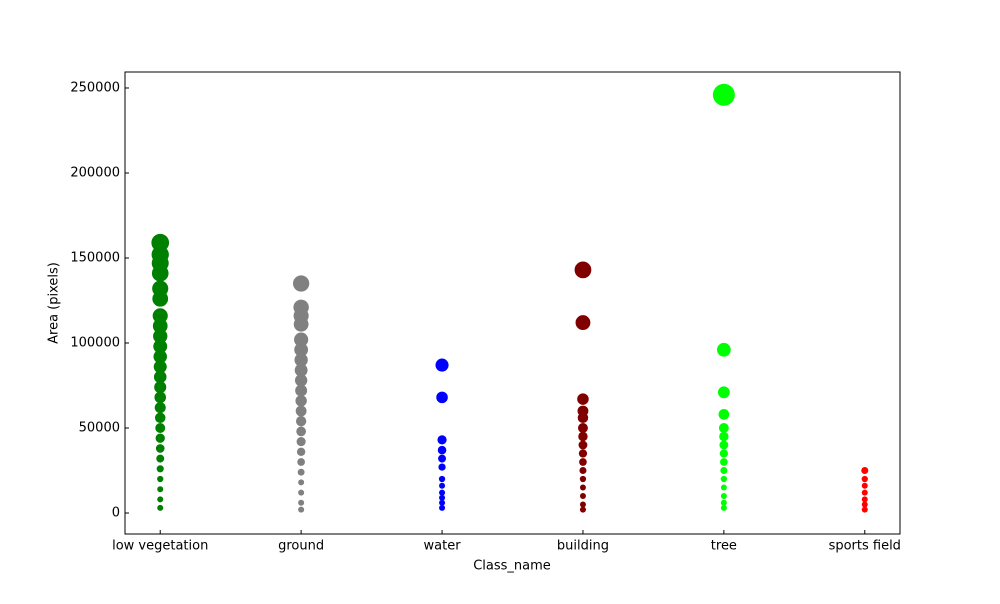  Describe the element at coordinates (99, 427) in the screenshot. I see `y-tick-label: 50000` at that location.